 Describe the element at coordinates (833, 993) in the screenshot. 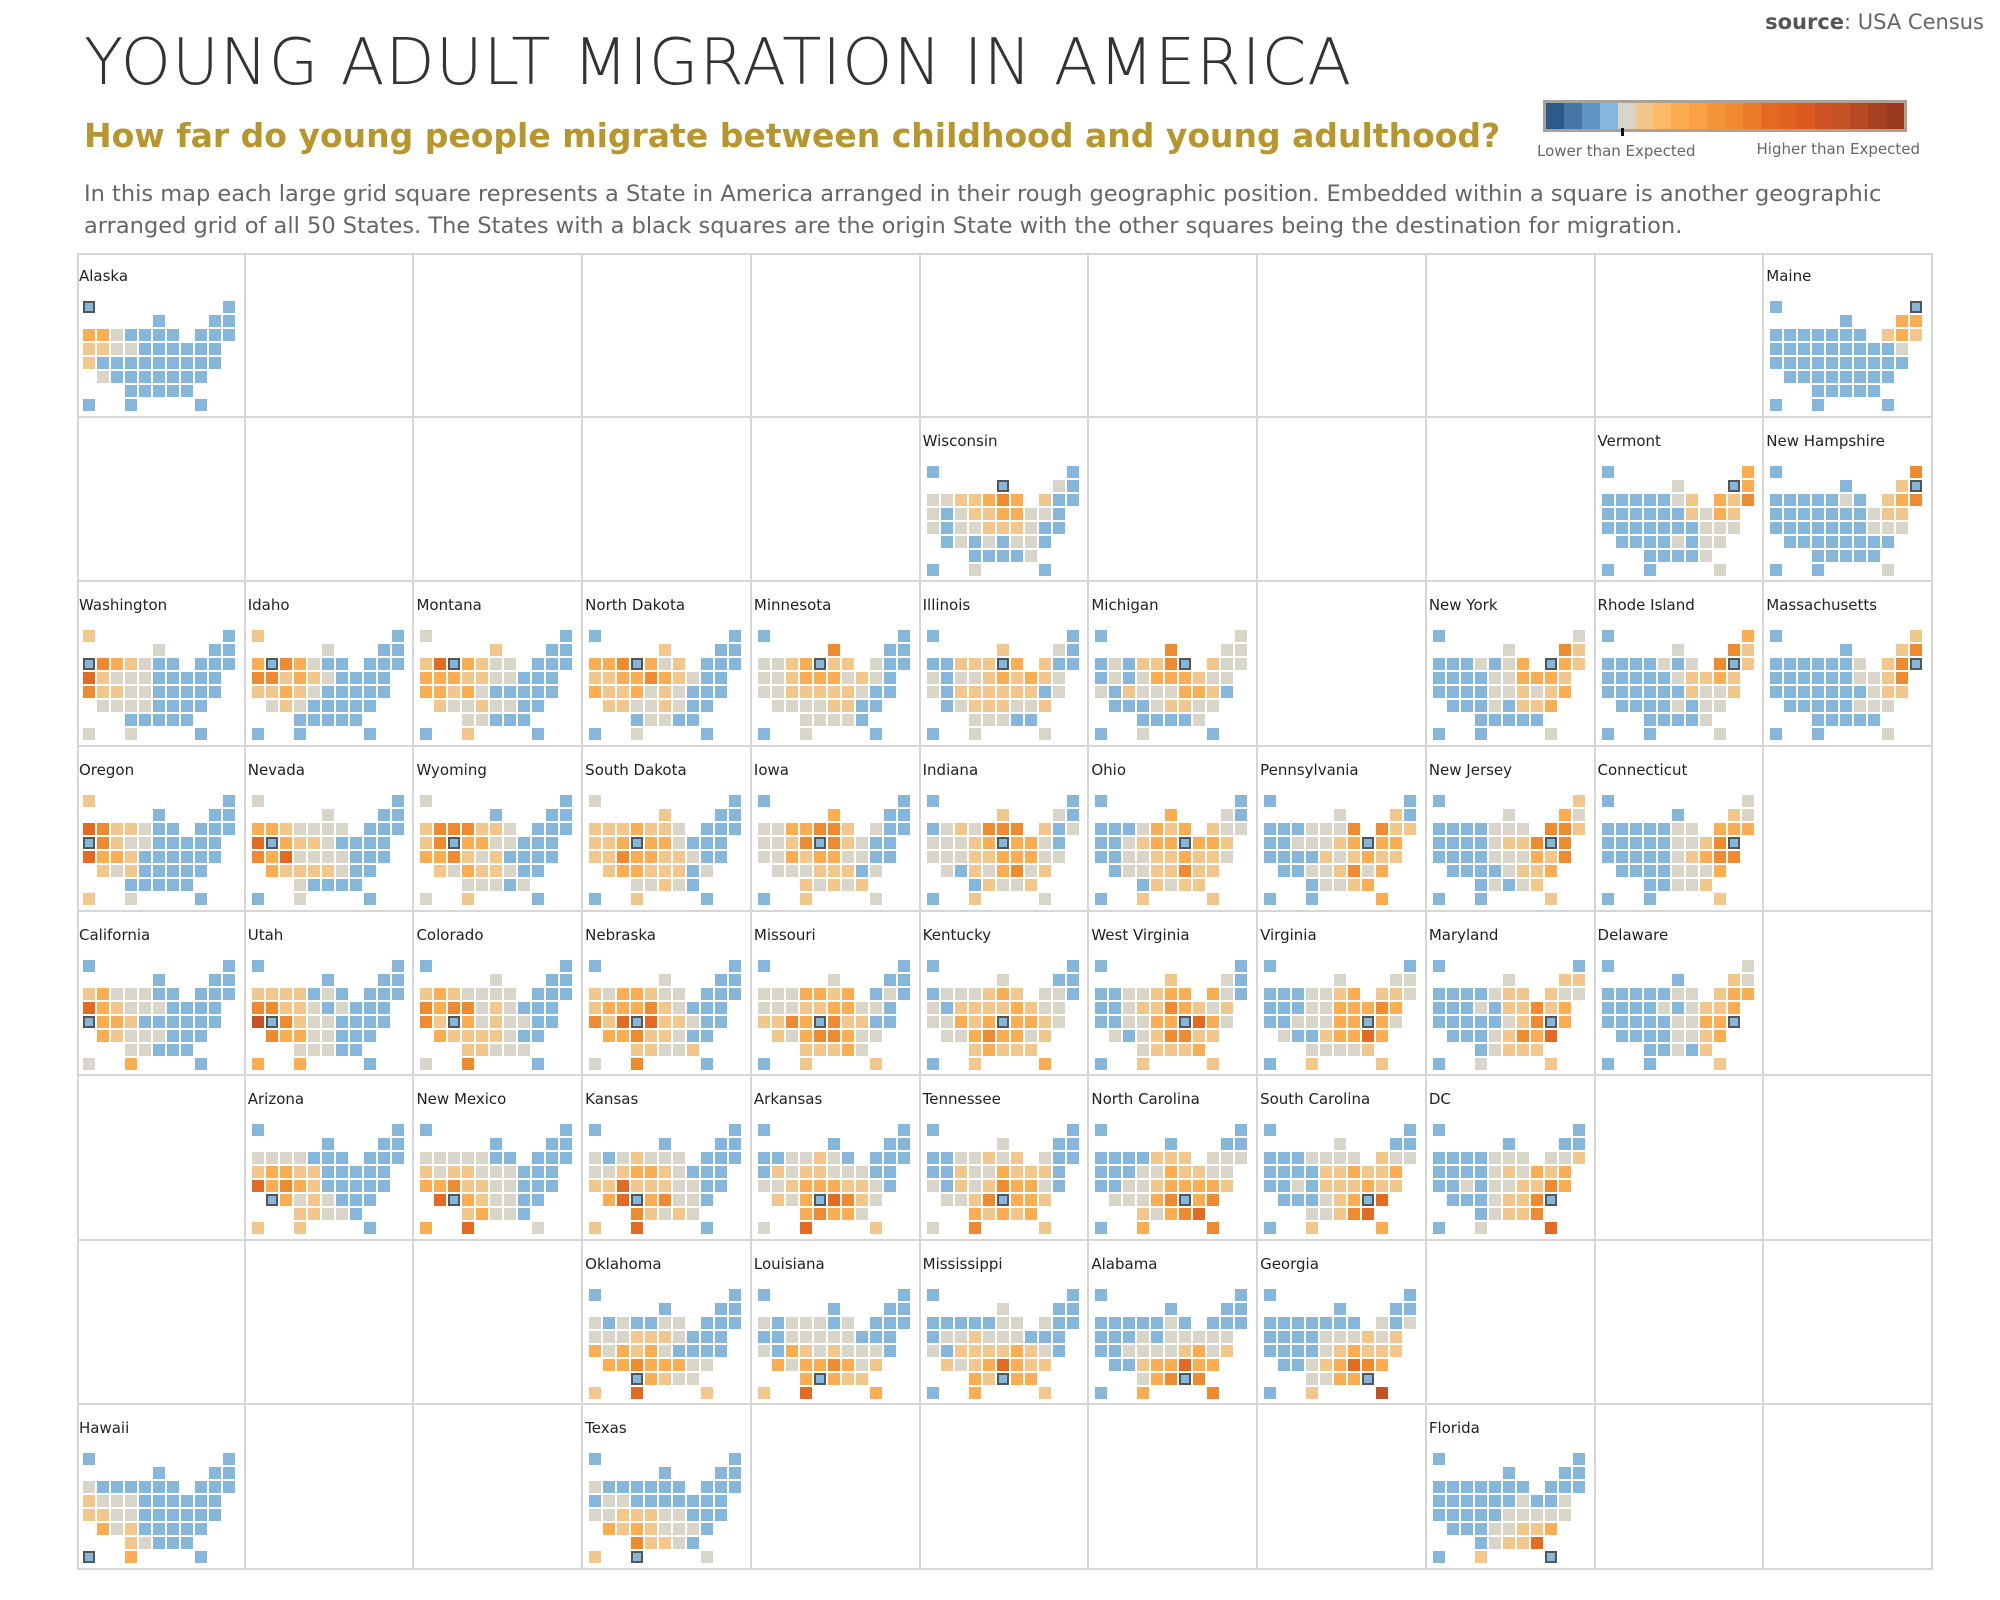

I see `destination-tile-illinois` at that location.